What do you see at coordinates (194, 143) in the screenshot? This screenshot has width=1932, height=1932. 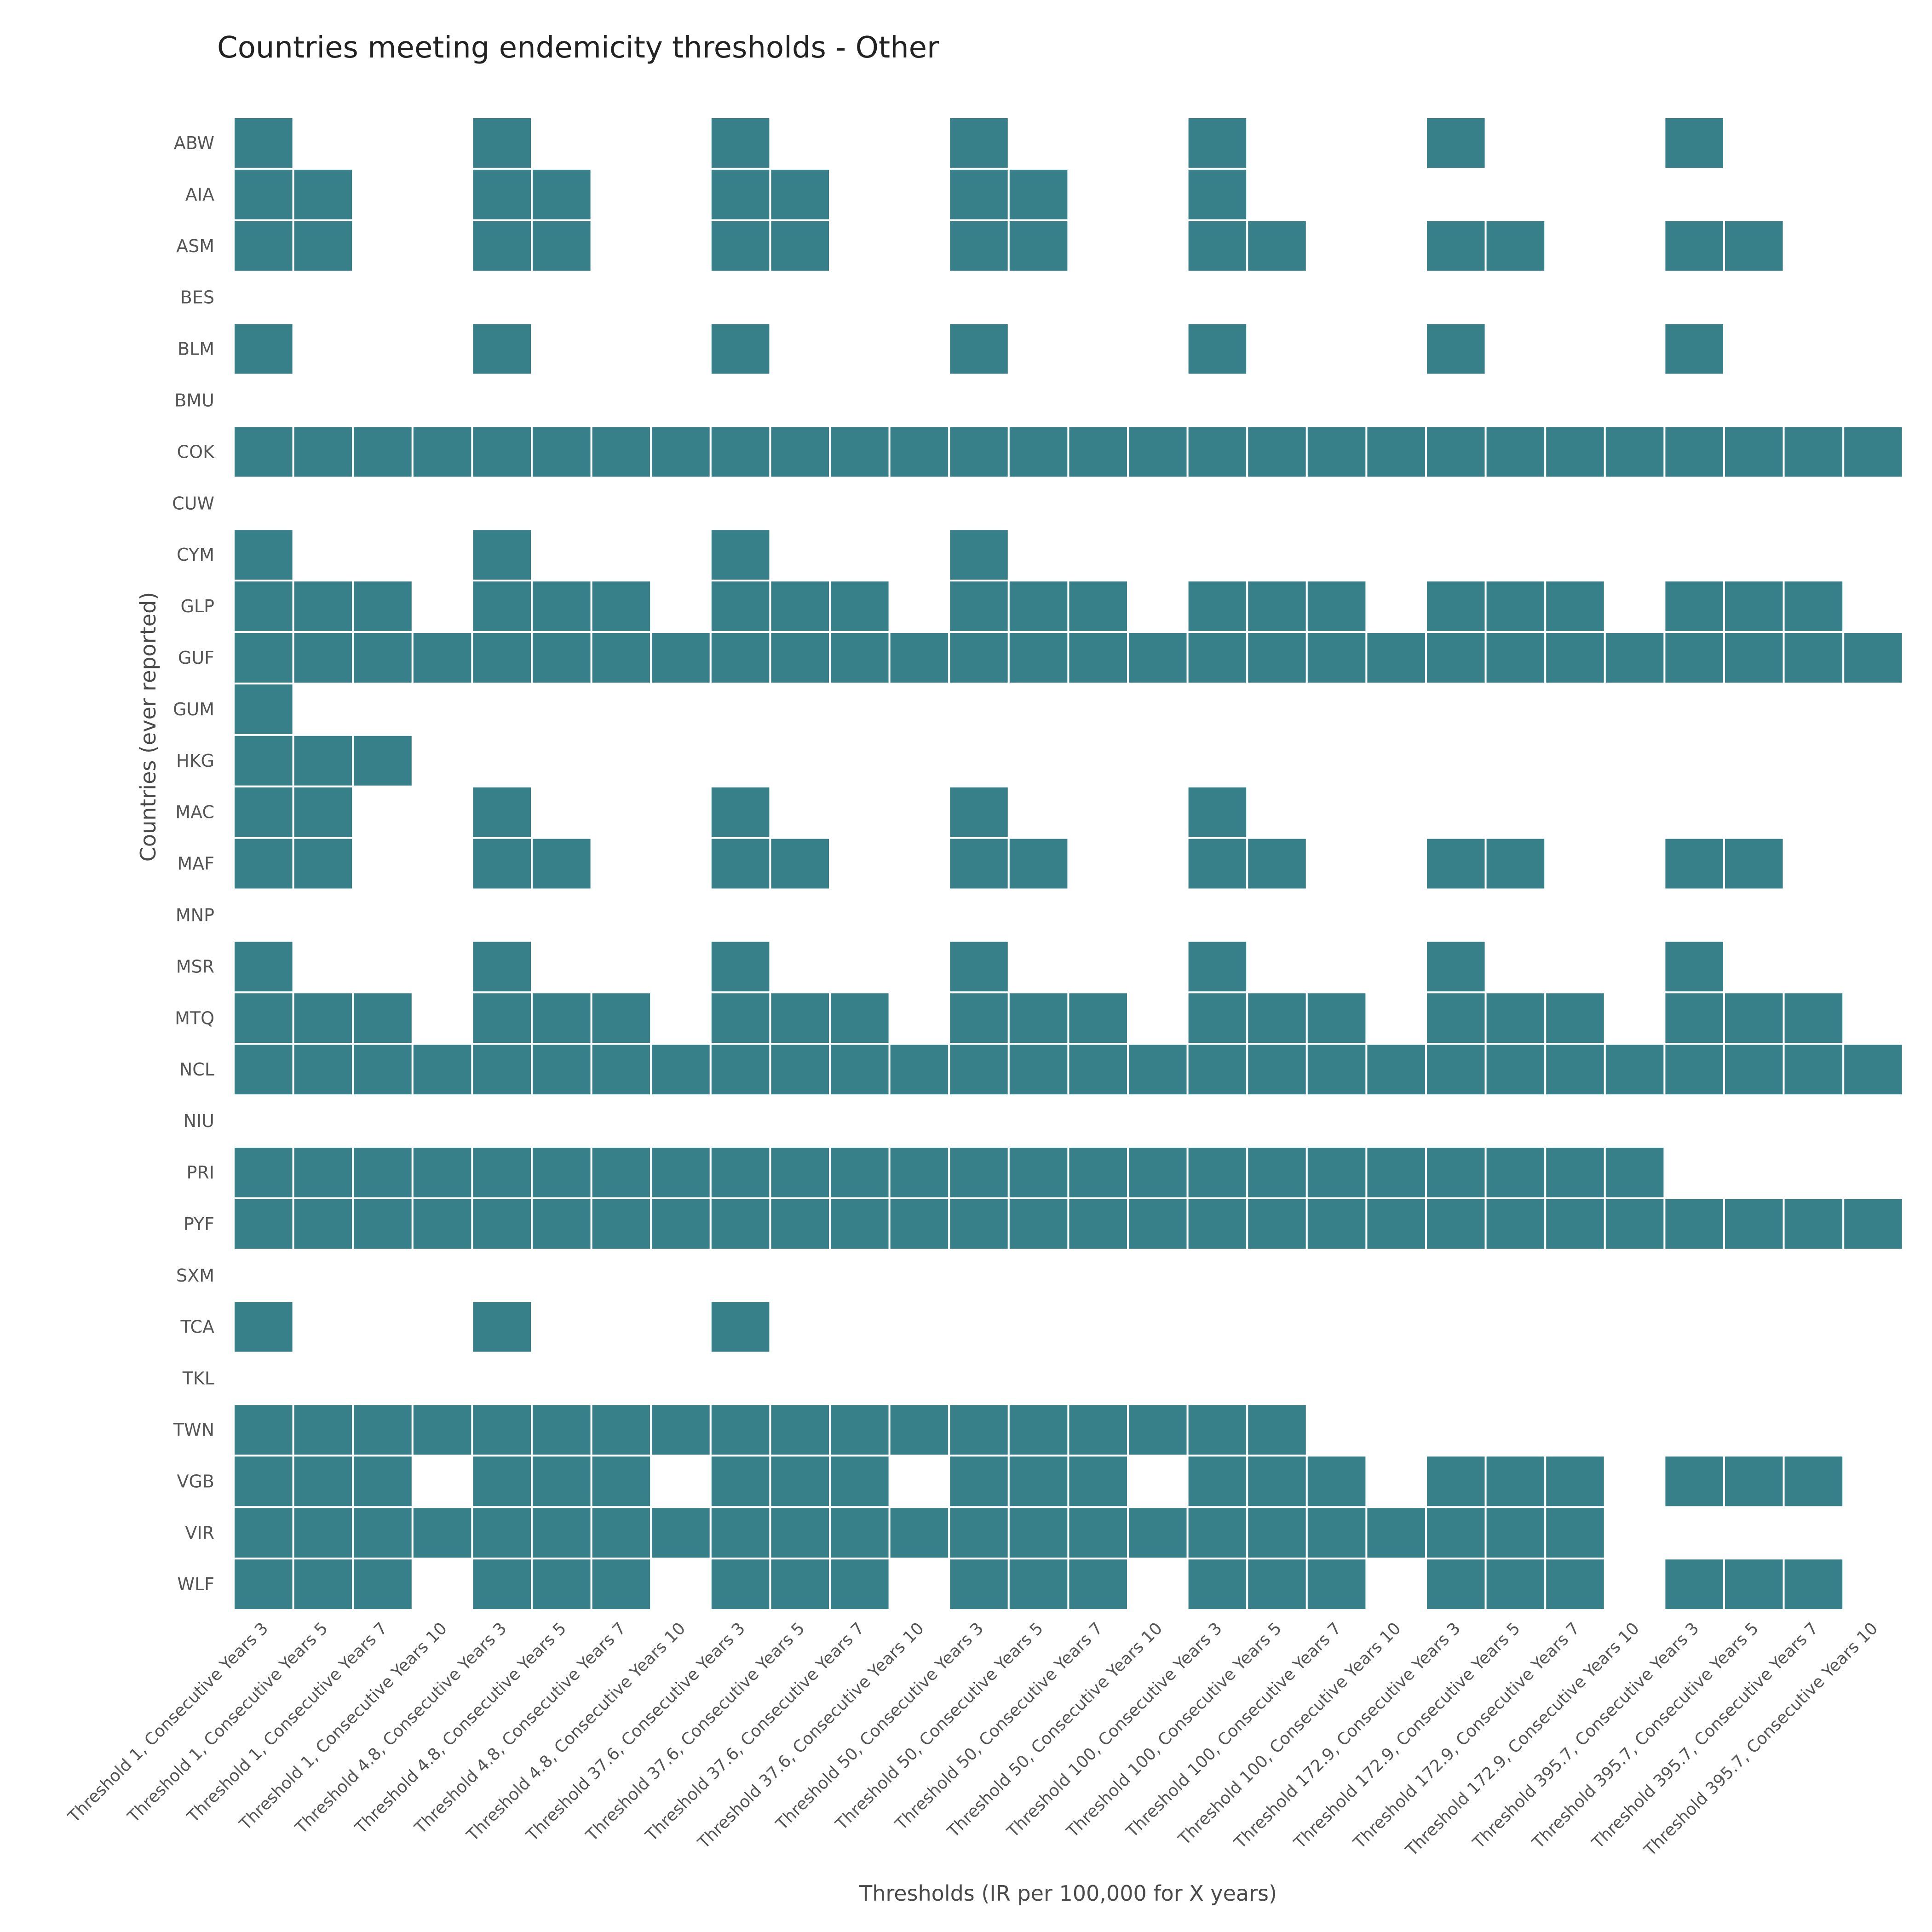 I see `y-tick-abw: ABW` at bounding box center [194, 143].